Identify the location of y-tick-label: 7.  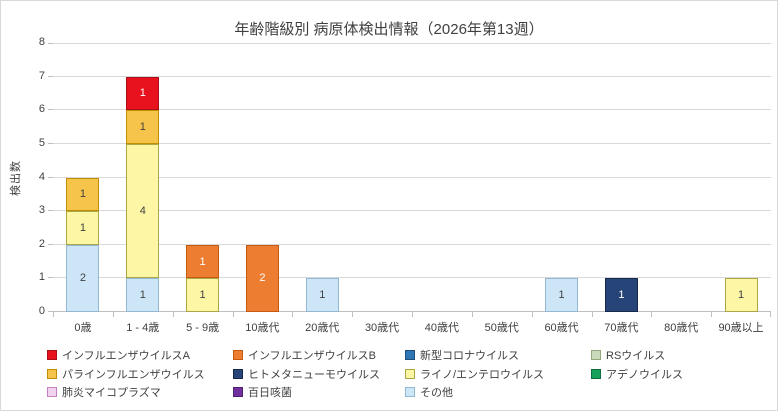
(41, 75).